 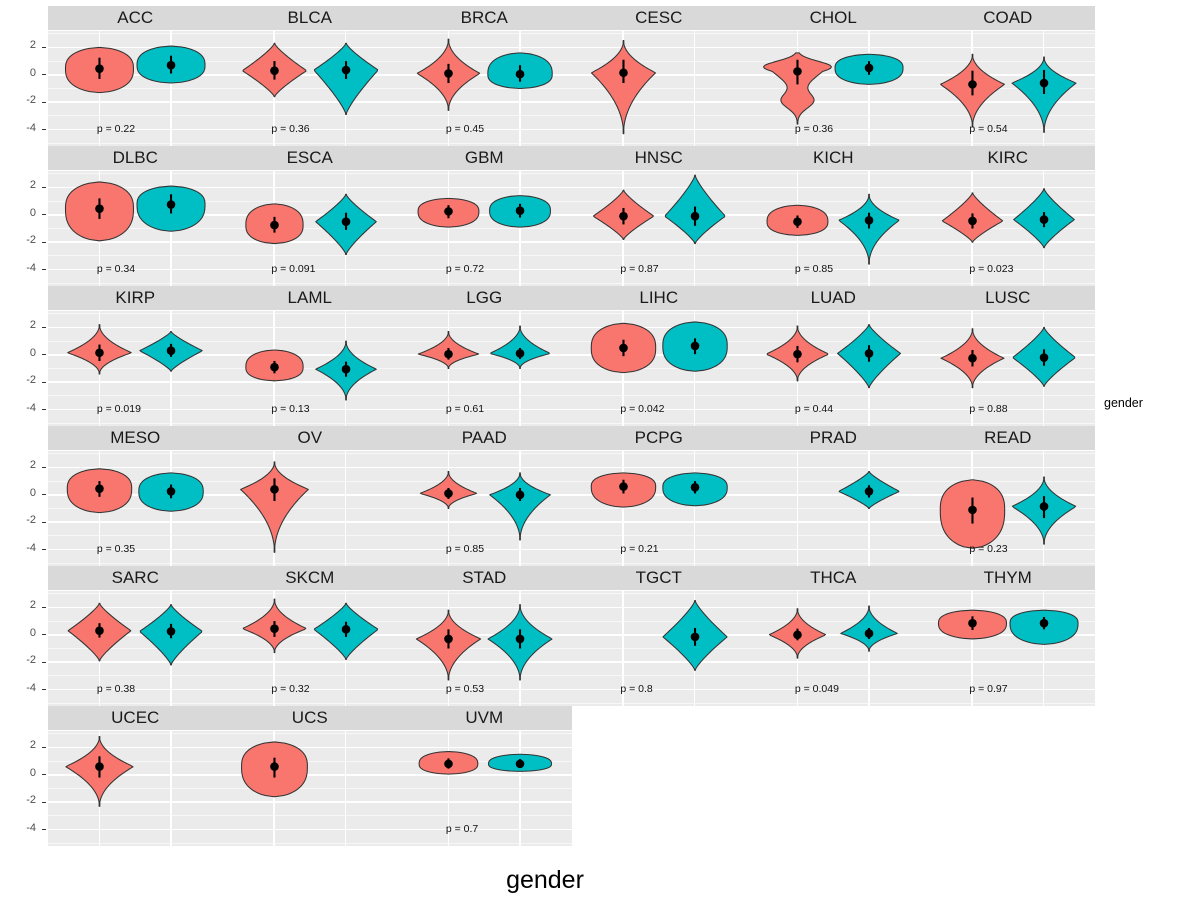 I want to click on plot-area: p = 0.23, so click(x=1007, y=508).